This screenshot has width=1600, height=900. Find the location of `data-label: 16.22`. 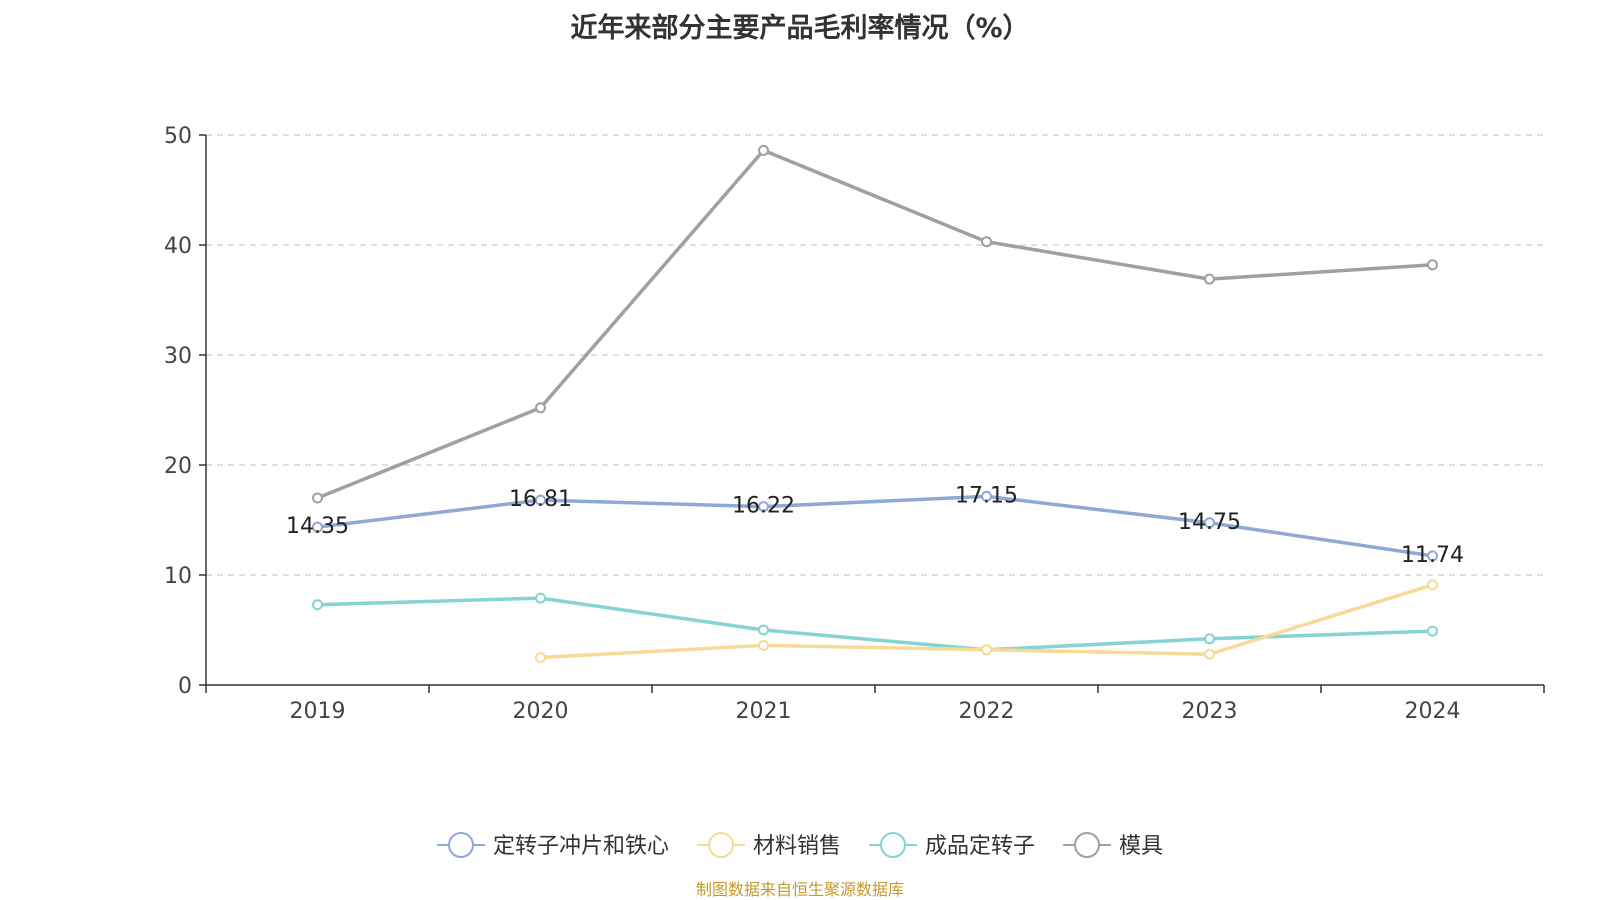

data-label: 16.22 is located at coordinates (763, 506).